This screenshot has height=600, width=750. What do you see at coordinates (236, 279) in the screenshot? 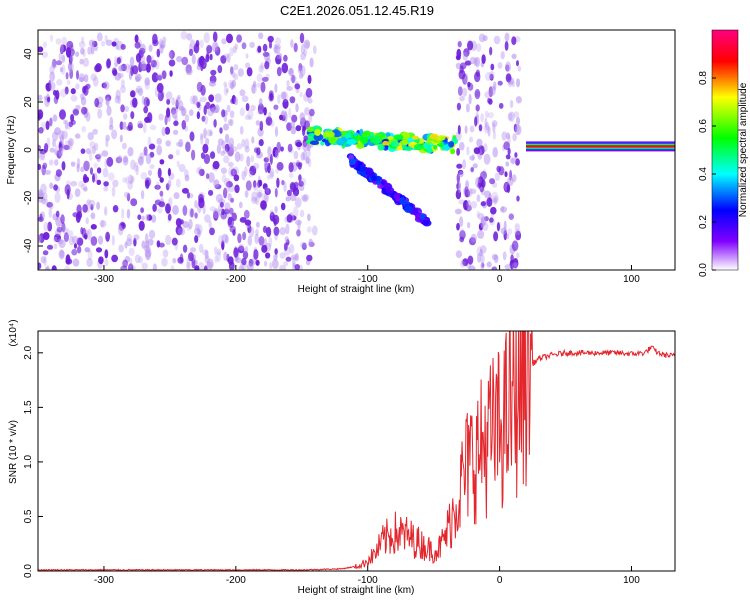
I see `x-tick-label: -200` at bounding box center [236, 279].